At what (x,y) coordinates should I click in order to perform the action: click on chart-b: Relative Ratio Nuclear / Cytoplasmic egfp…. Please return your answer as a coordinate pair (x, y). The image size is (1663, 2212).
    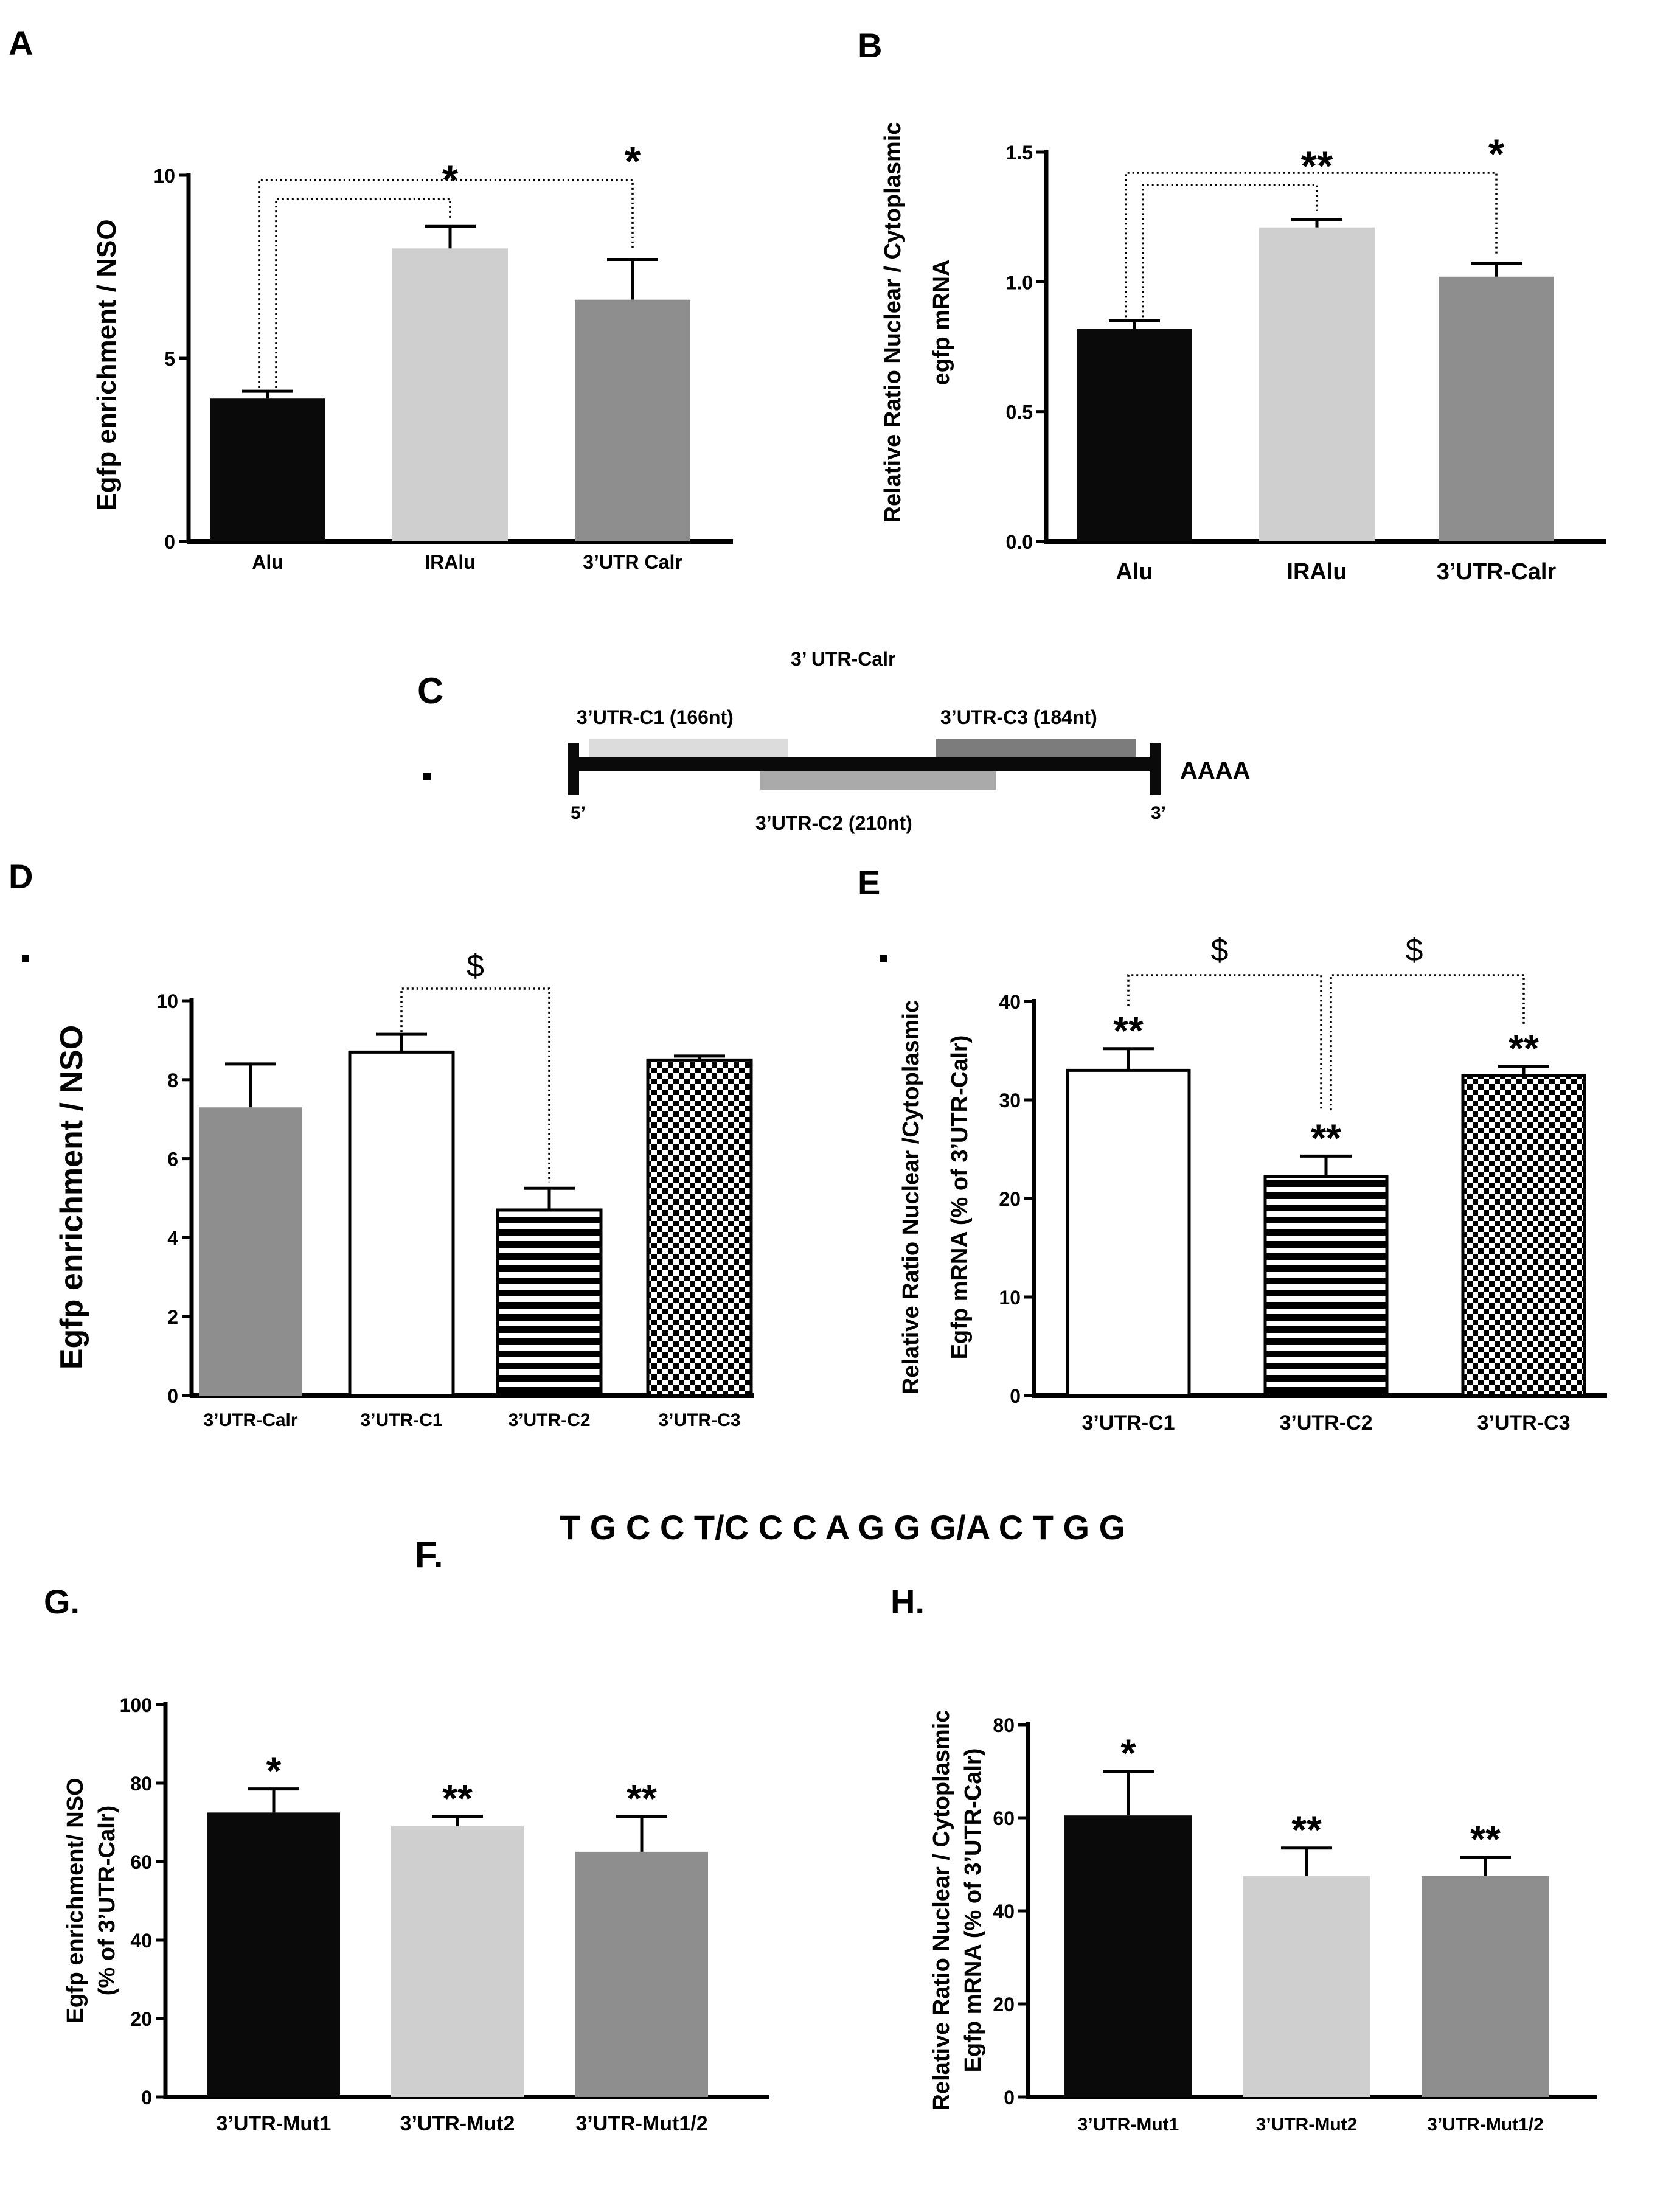
    Looking at the image, I should click on (1243, 353).